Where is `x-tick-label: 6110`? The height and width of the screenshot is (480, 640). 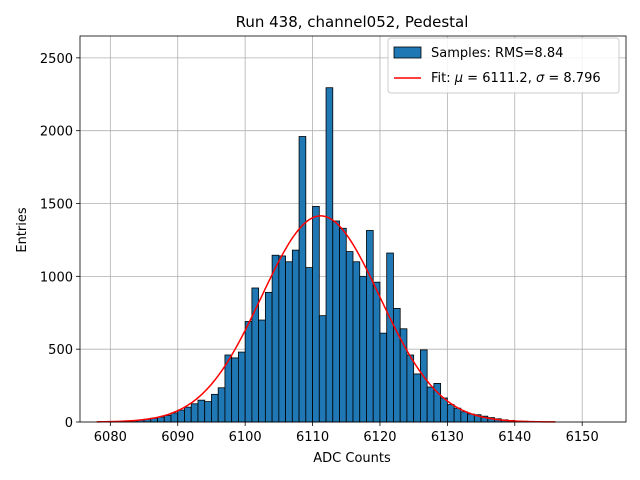 x-tick-label: 6110 is located at coordinates (312, 437).